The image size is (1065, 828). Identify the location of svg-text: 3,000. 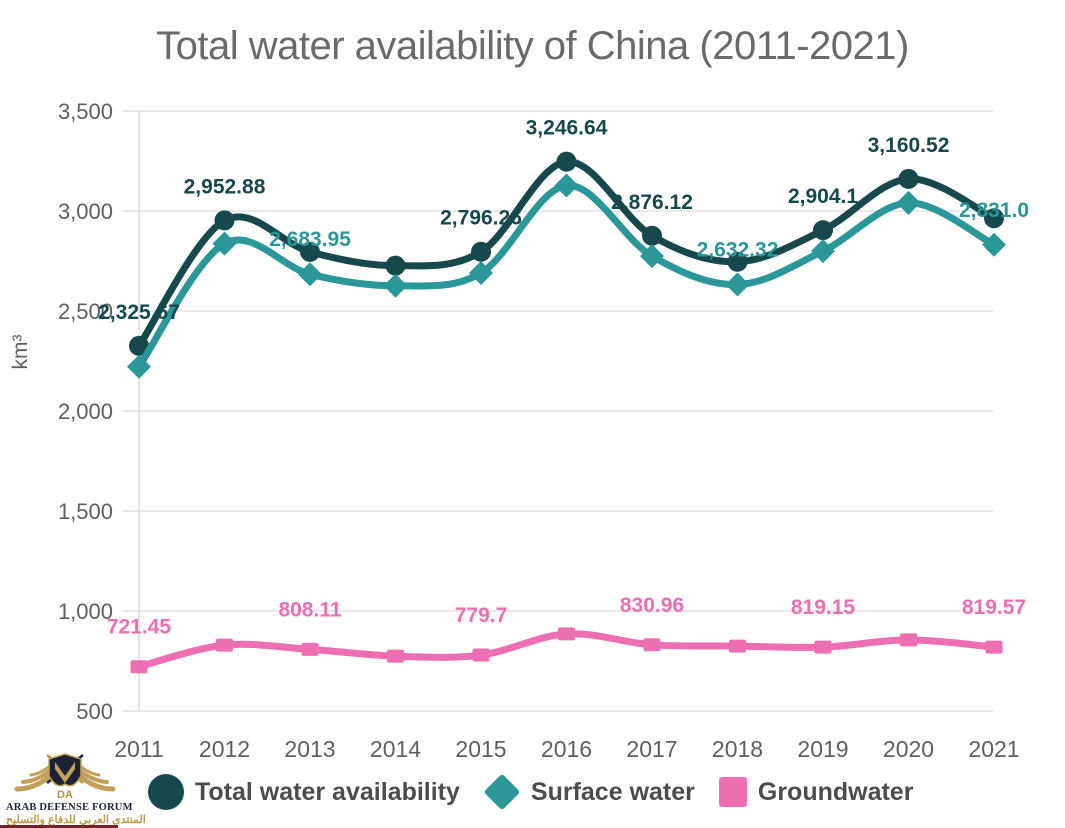
(85, 211).